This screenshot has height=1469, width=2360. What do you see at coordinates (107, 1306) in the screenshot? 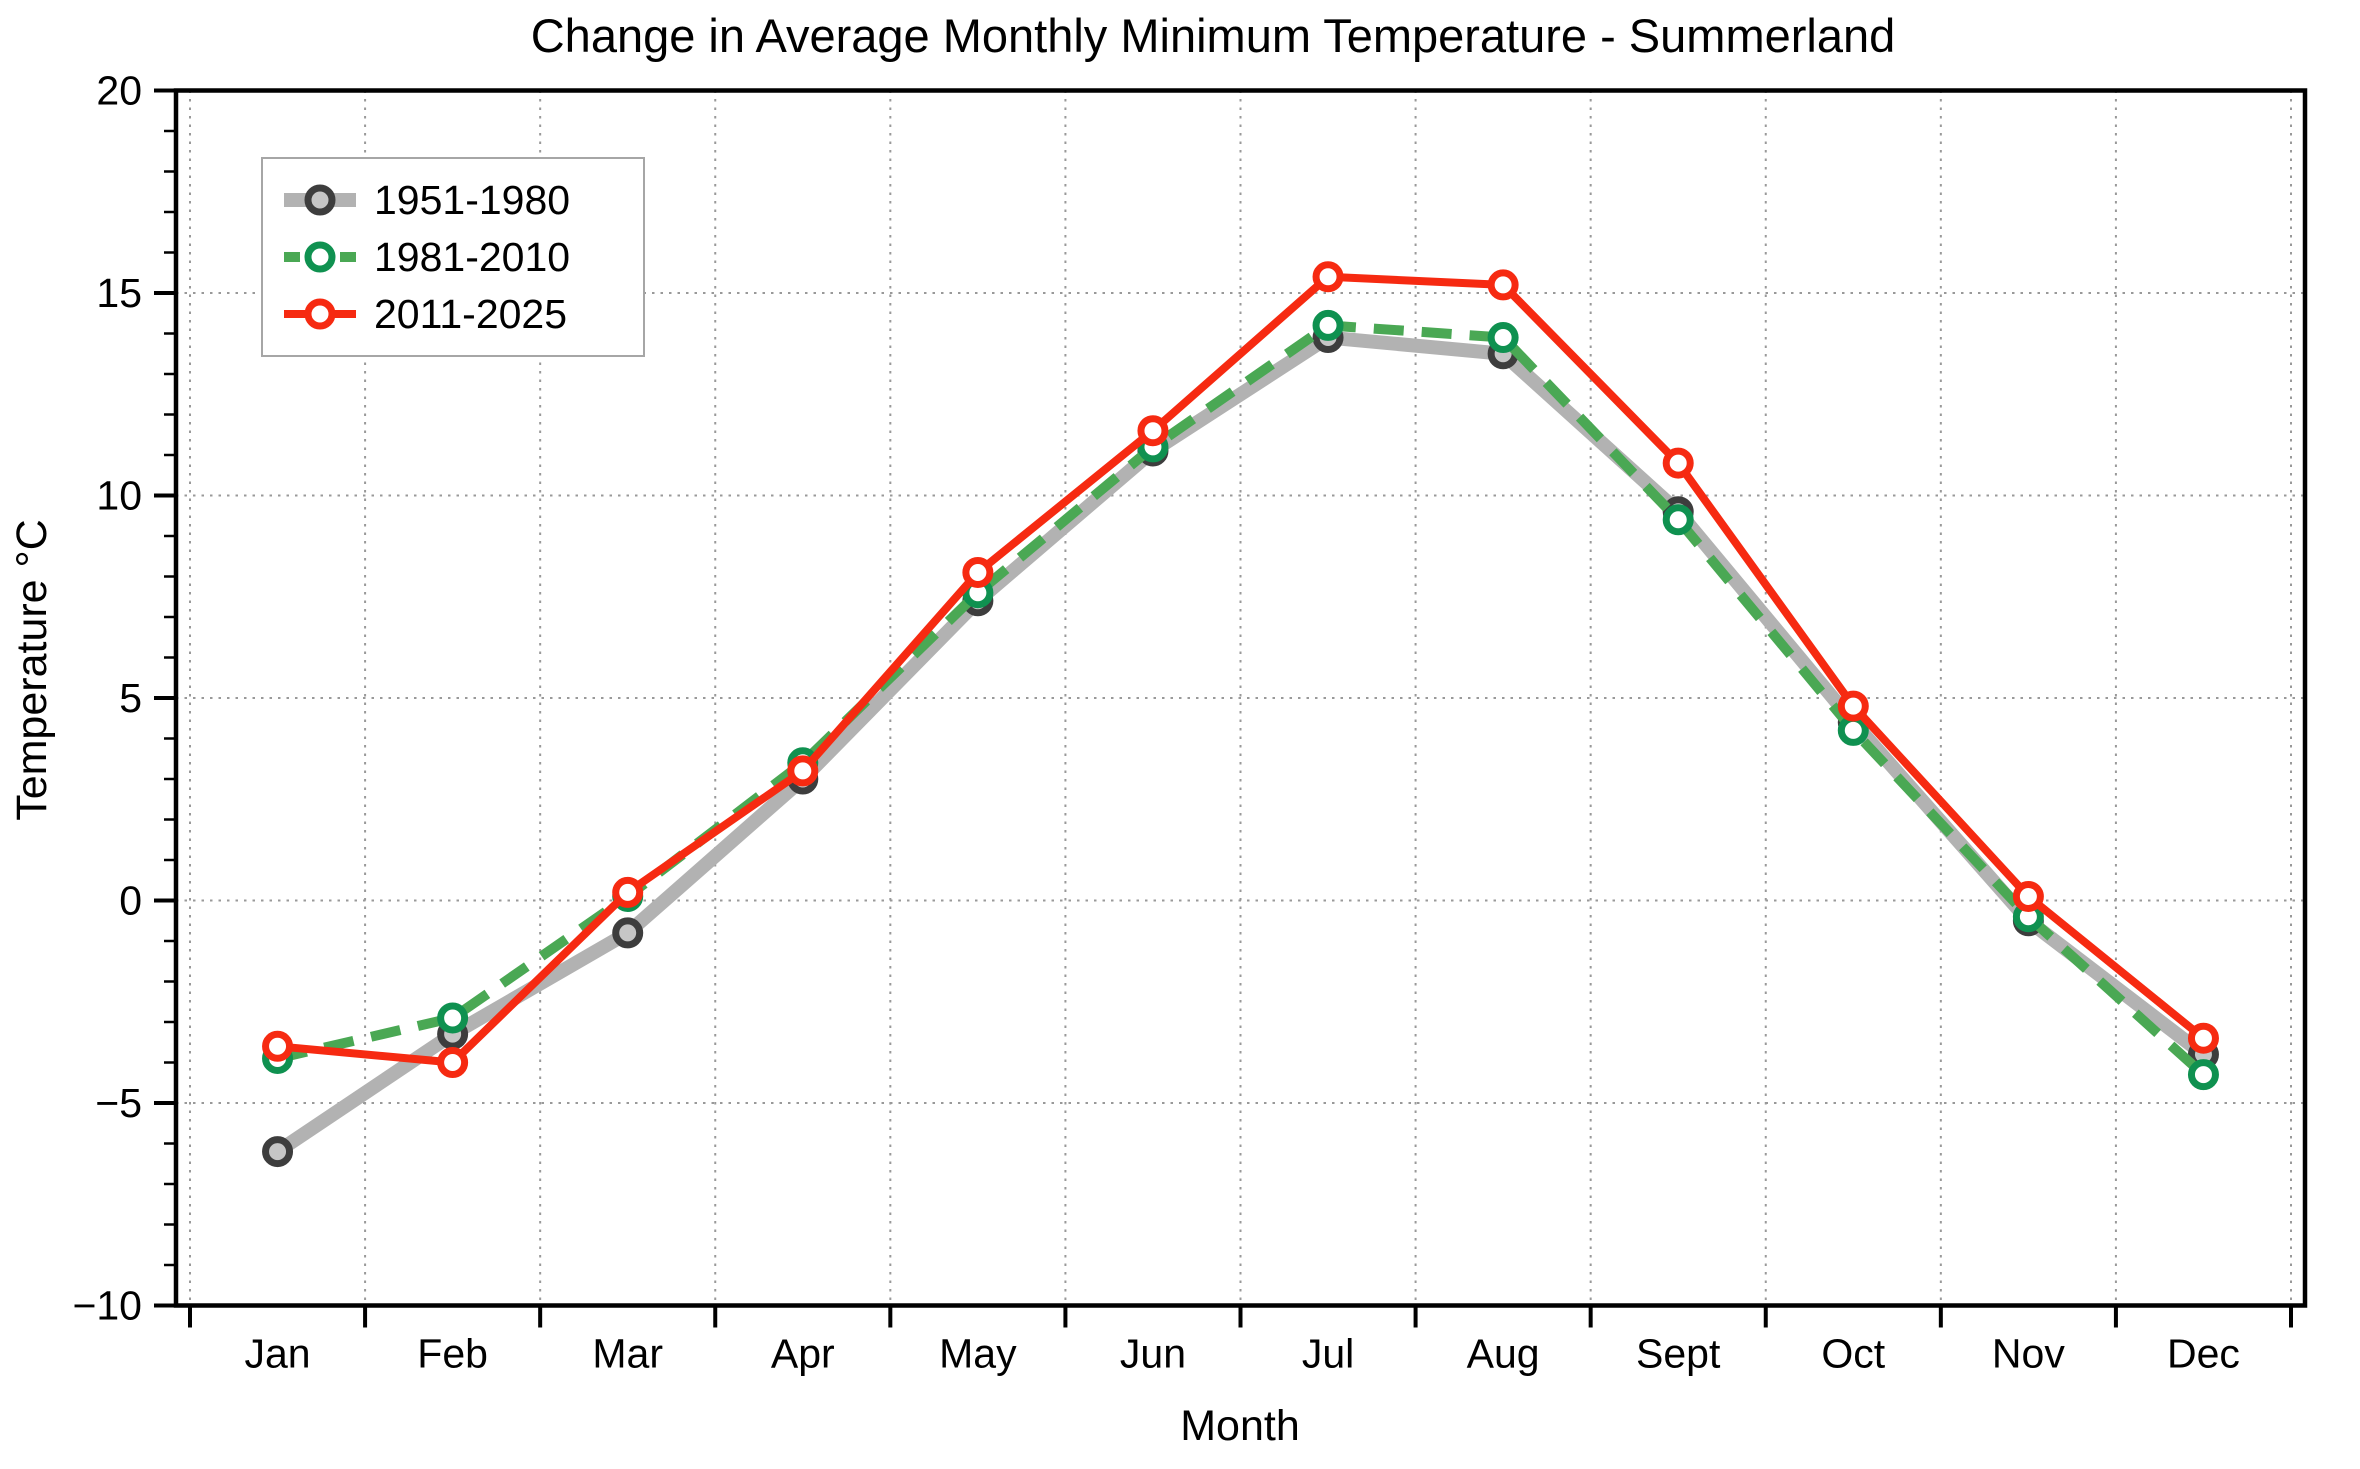
I see `y-tick-label: −10` at bounding box center [107, 1306].